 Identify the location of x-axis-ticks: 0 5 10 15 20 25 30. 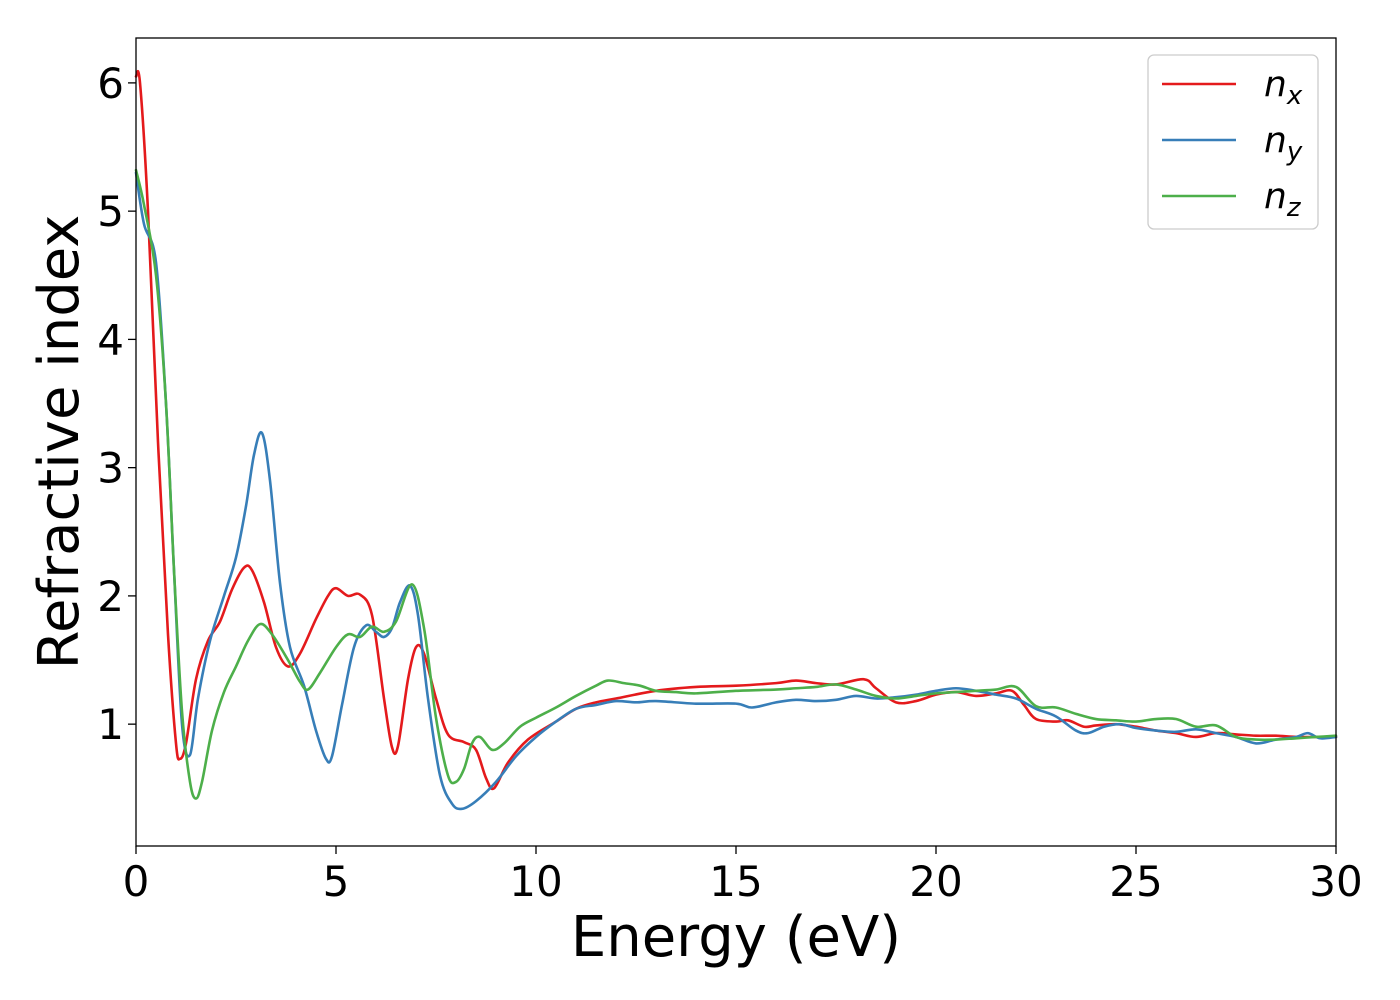
(743, 876).